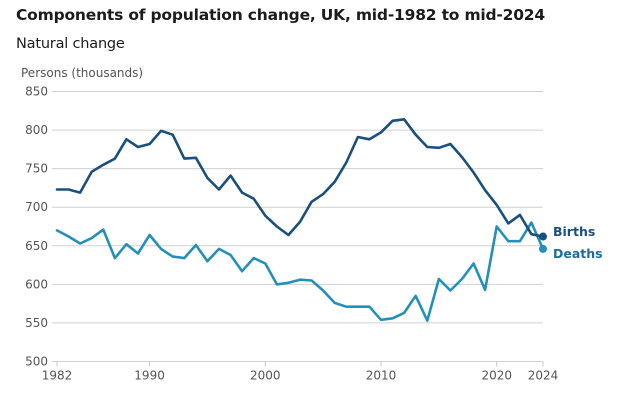  I want to click on end-marker-births, so click(543, 236).